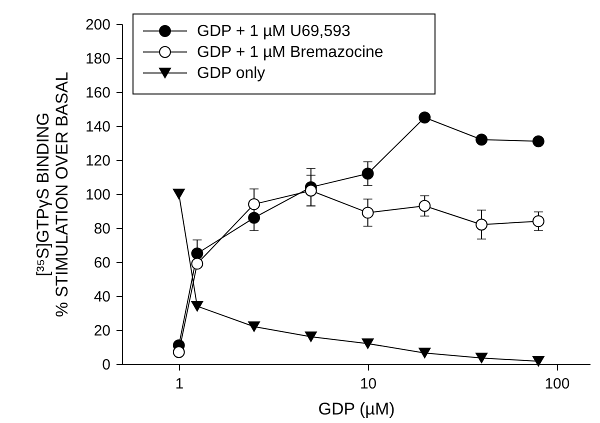 The width and height of the screenshot is (600, 423). I want to click on y-tick-label: 180, so click(97, 59).